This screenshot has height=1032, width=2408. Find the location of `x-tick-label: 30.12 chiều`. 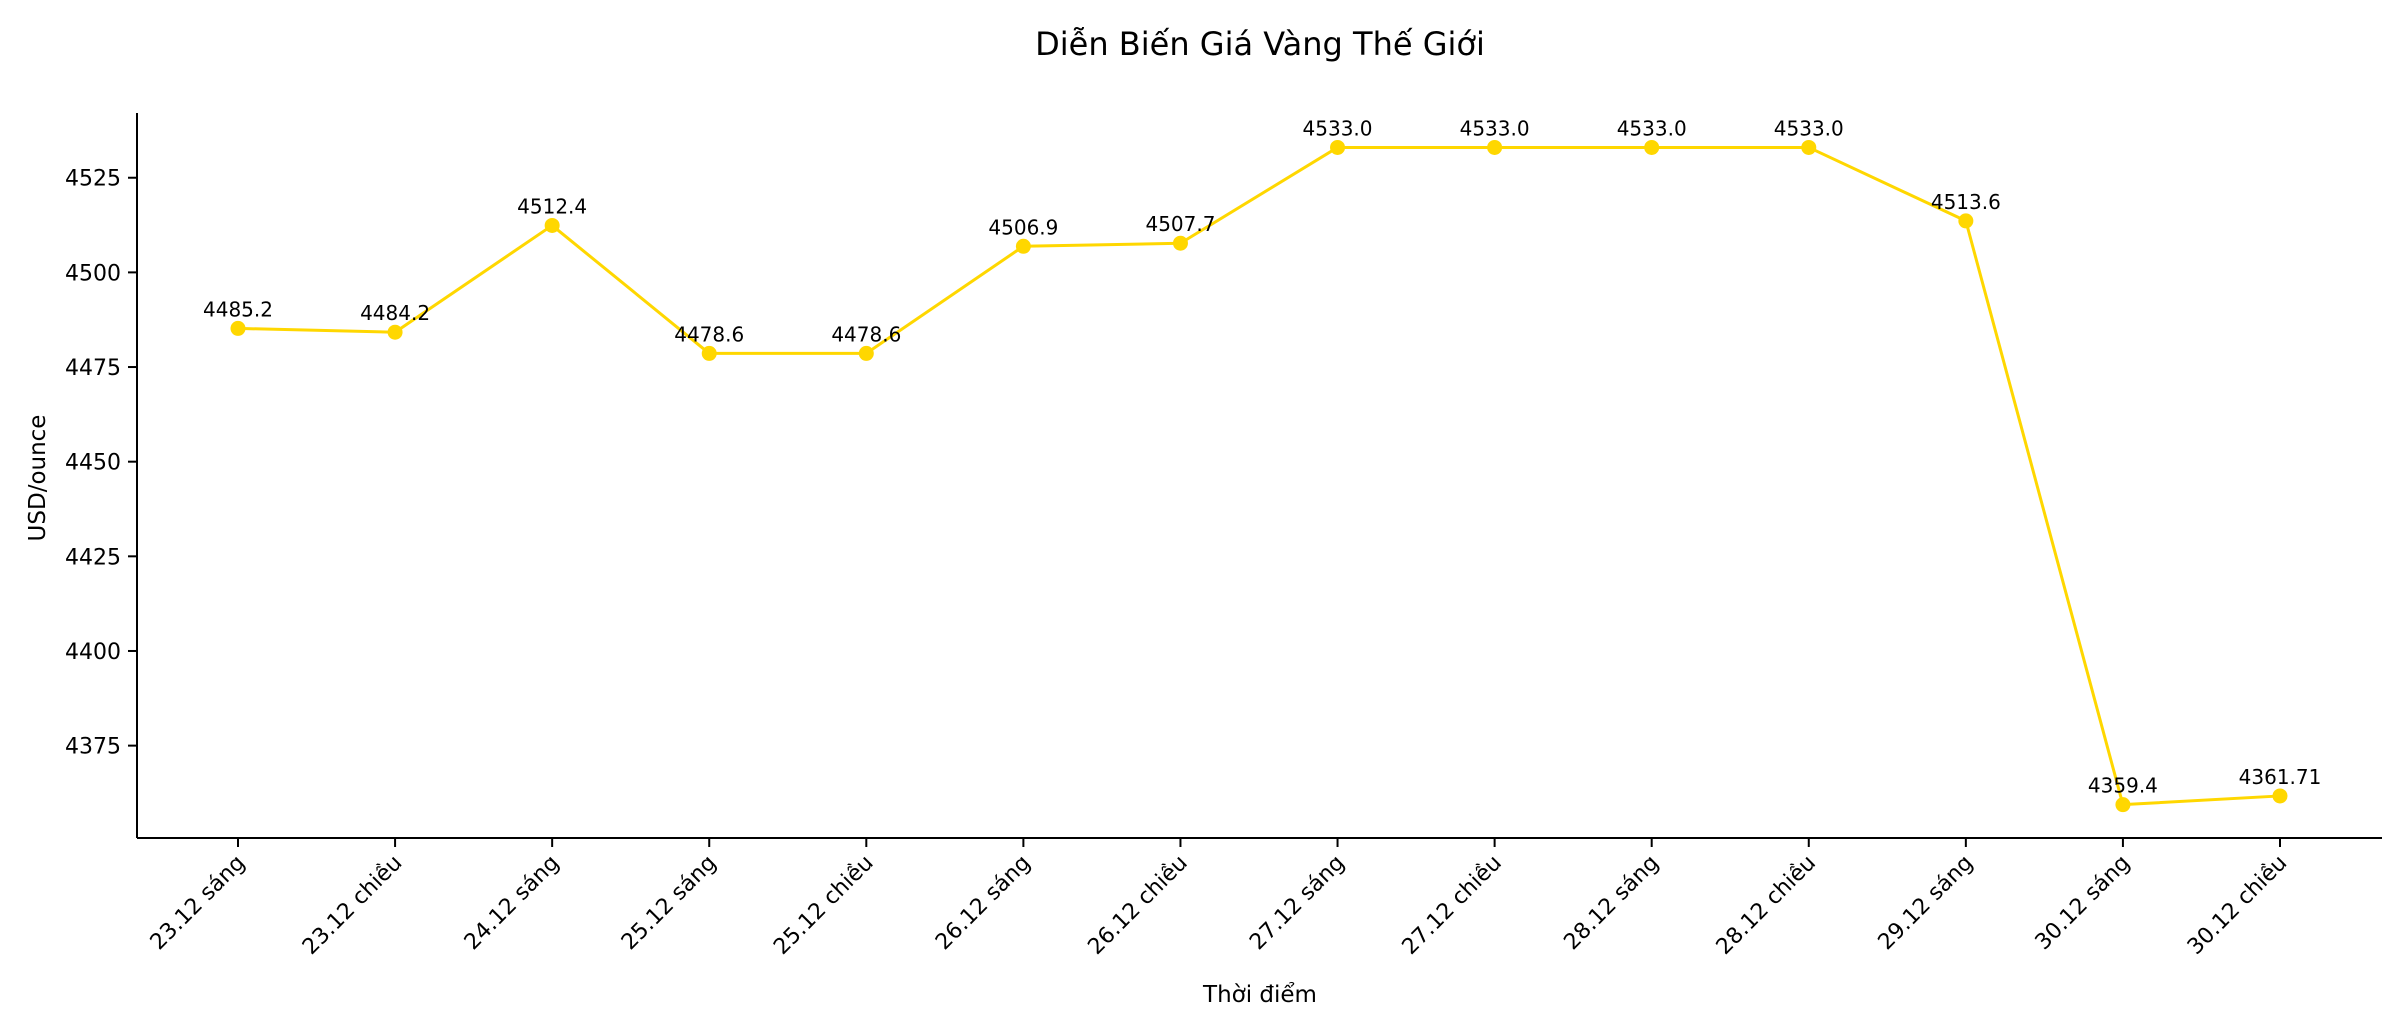

x-tick-label: 30.12 chiều is located at coordinates (2237, 905).